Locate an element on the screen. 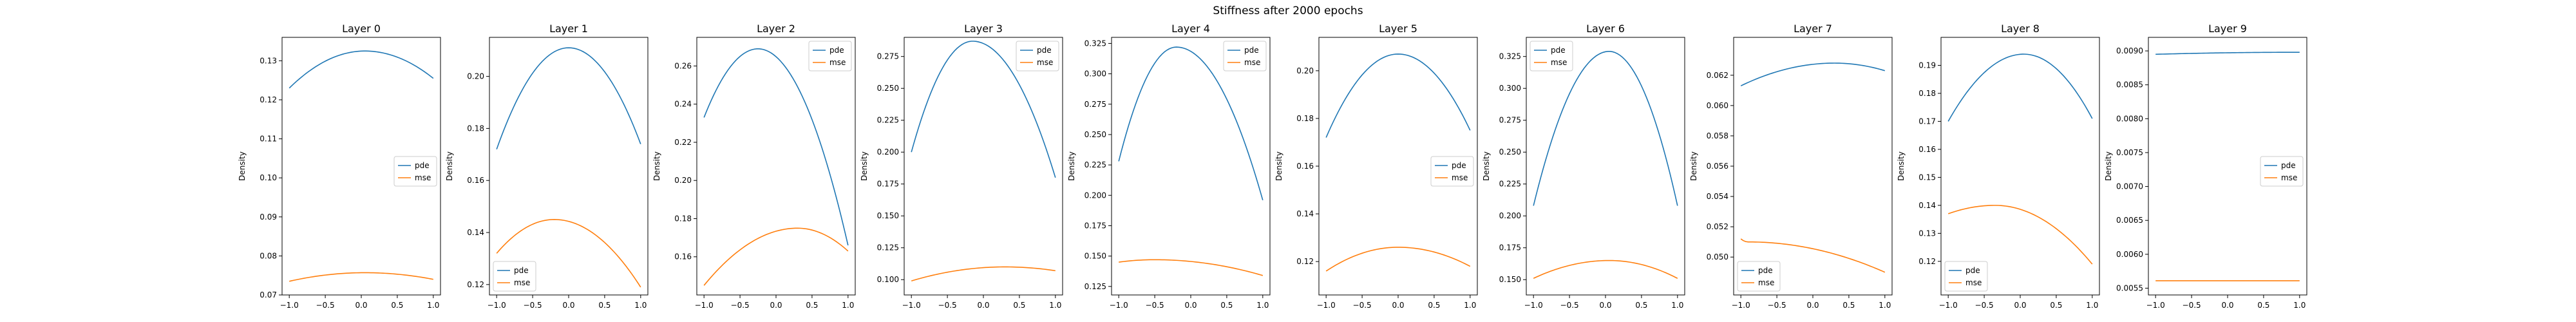 The image size is (2576, 322). y-tick-label: 0.15 is located at coordinates (1927, 177).